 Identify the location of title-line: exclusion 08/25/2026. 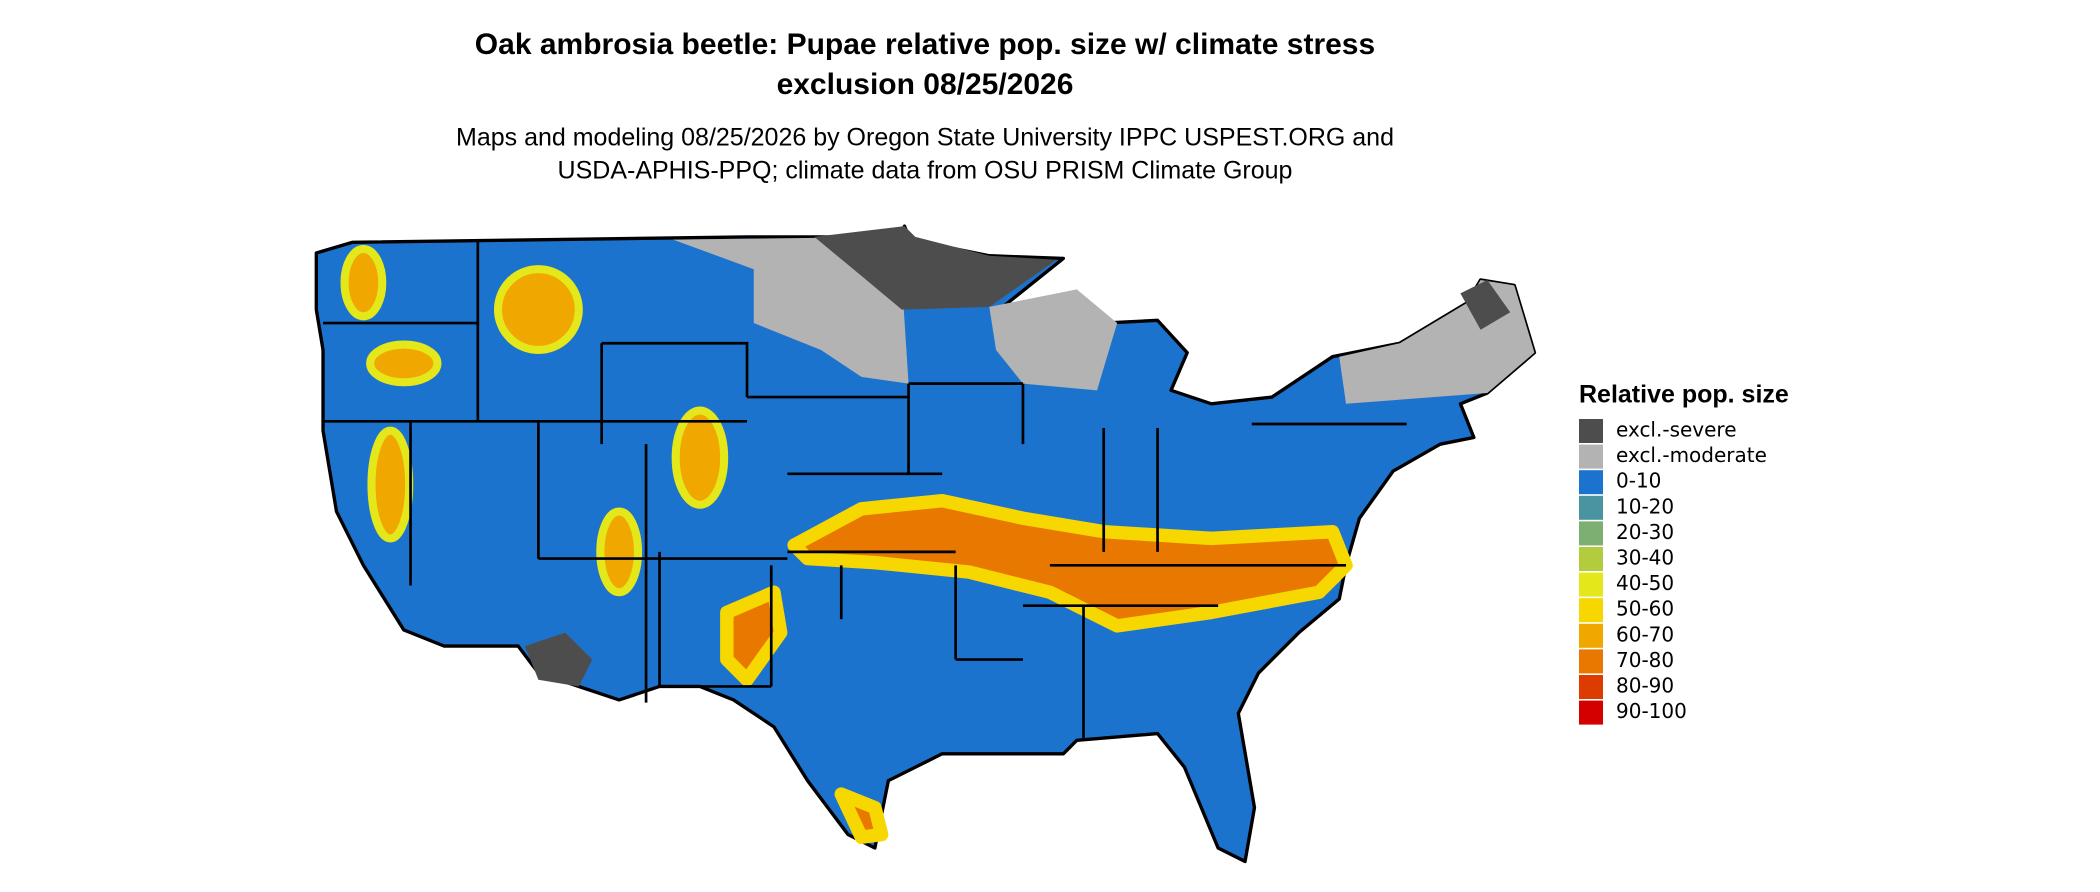
(925, 84).